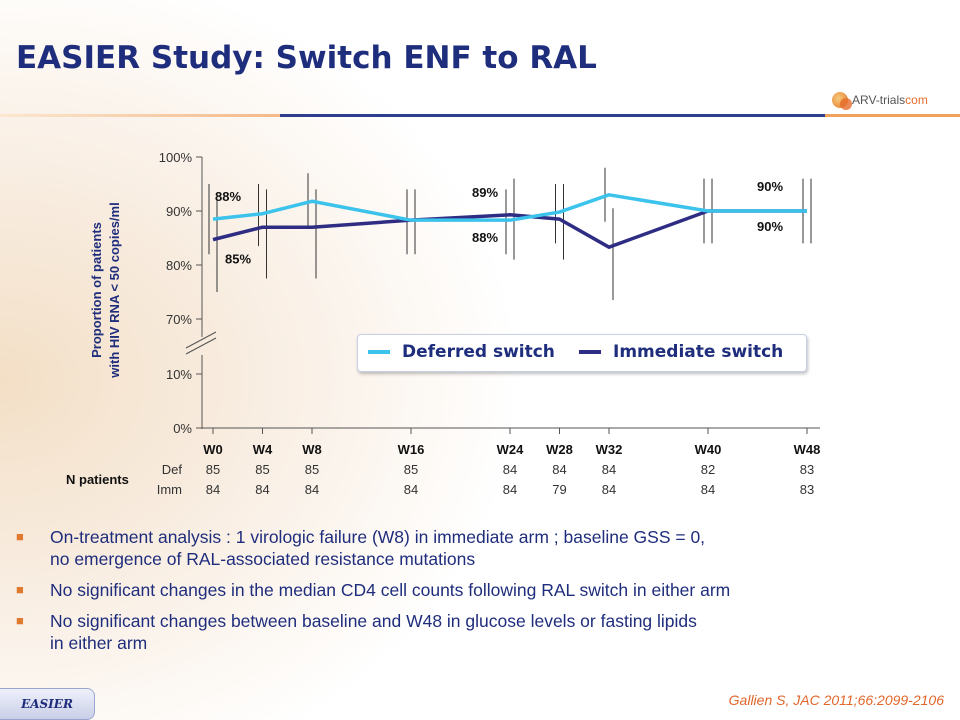 The height and width of the screenshot is (720, 960). What do you see at coordinates (176, 157) in the screenshot?
I see `y-tick-label: 100%` at bounding box center [176, 157].